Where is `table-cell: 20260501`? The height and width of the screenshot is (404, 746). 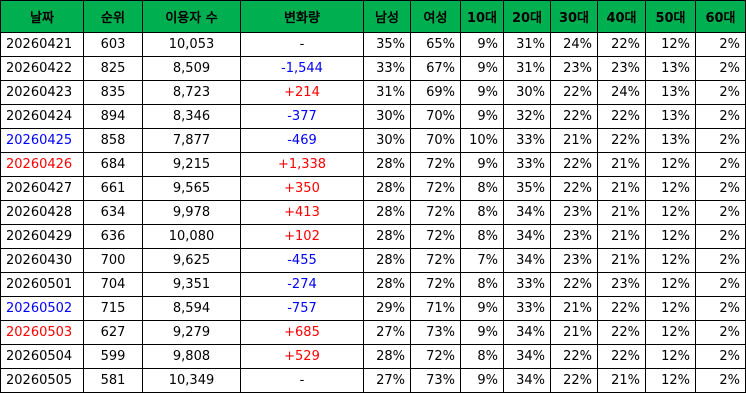
table-cell: 20260501 is located at coordinates (42, 284).